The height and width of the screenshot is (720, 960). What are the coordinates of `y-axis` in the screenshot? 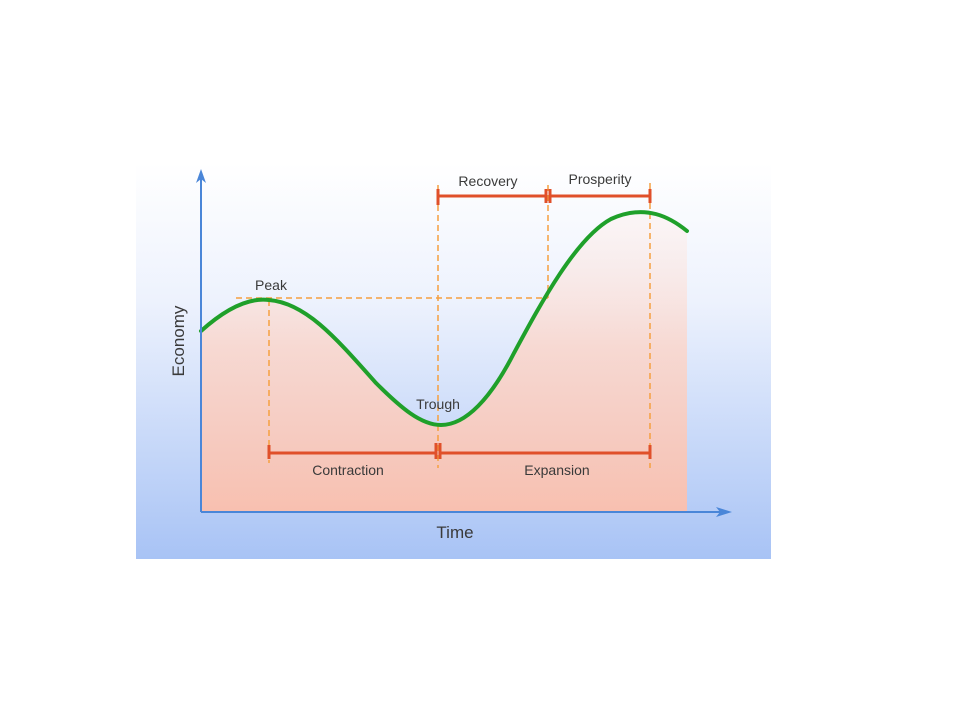 It's located at (201, 340).